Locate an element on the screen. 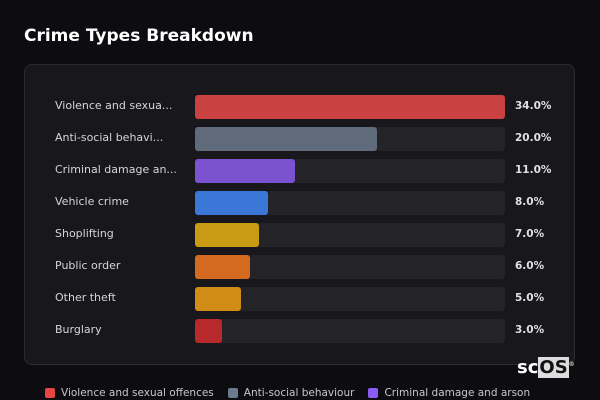 Image resolution: width=600 pixels, height=400 pixels. bar-row: Vehicle crime 8.0% is located at coordinates (299, 203).